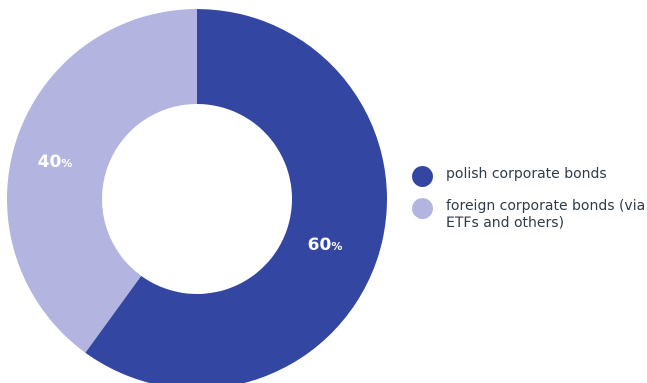  I want to click on legend-swatch-foreign, so click(422, 208).